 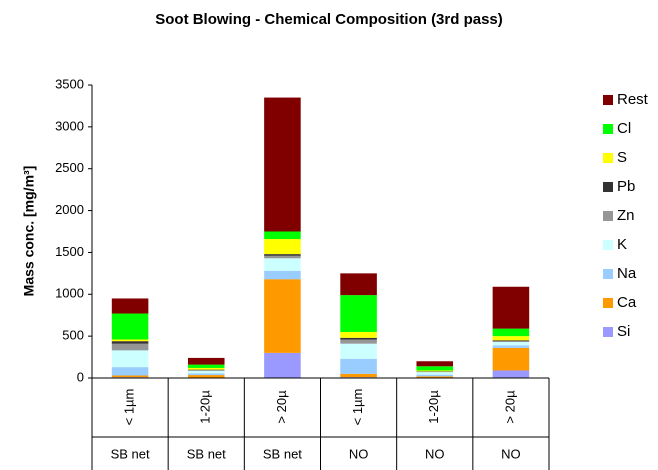 I want to click on y-tick-label: 500, so click(x=73, y=335).